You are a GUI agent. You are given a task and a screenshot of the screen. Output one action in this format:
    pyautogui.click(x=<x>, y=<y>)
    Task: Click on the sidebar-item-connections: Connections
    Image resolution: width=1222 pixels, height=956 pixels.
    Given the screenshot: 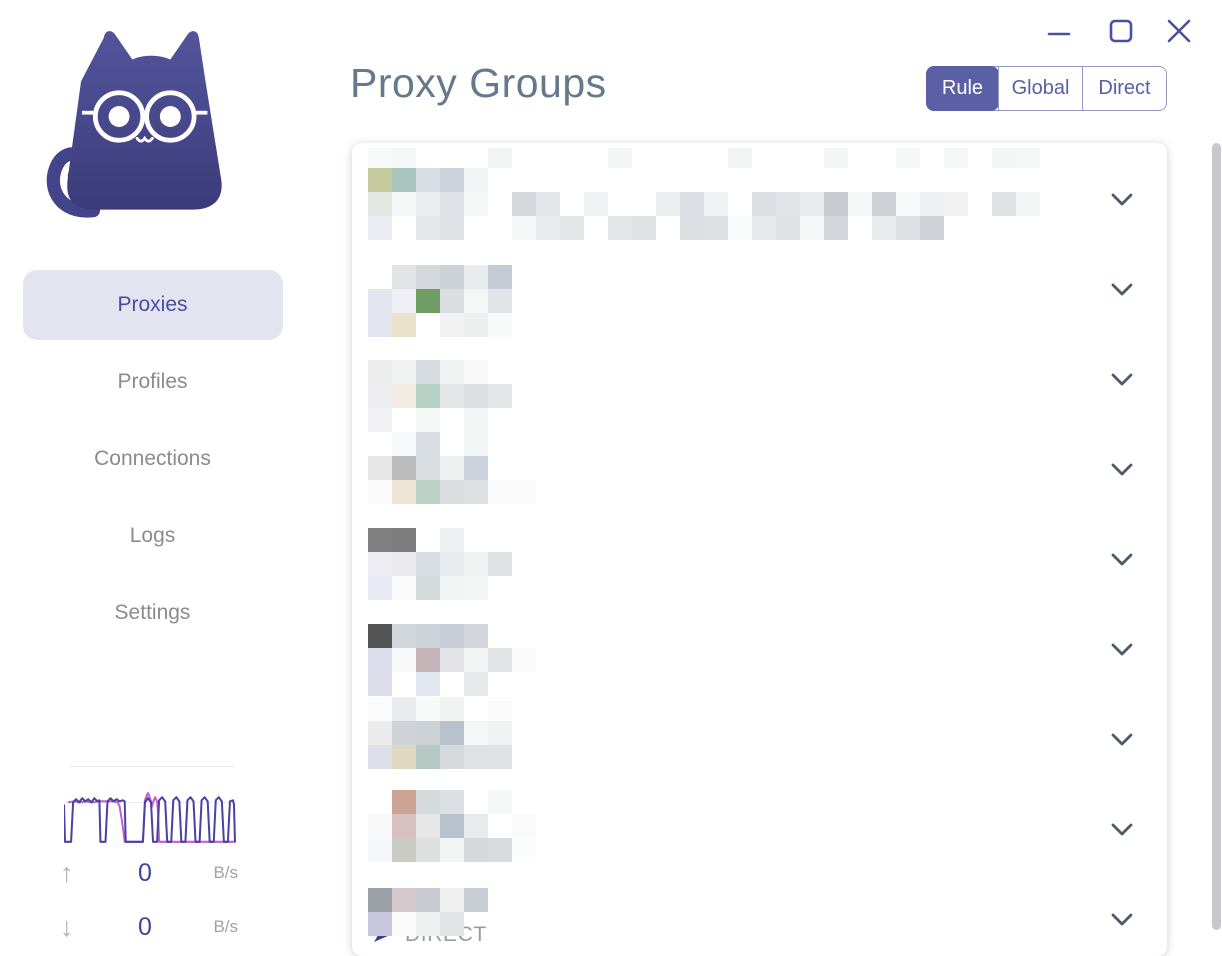 What is the action you would take?
    pyautogui.click(x=152, y=458)
    